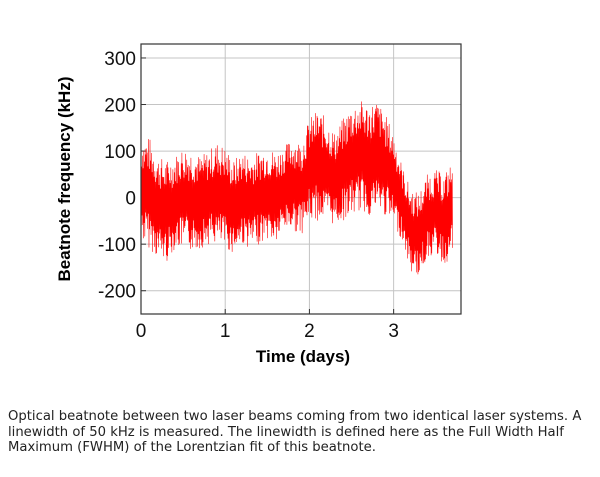  What do you see at coordinates (267, 331) in the screenshot?
I see `x-tick-labels: 0 1 2 3` at bounding box center [267, 331].